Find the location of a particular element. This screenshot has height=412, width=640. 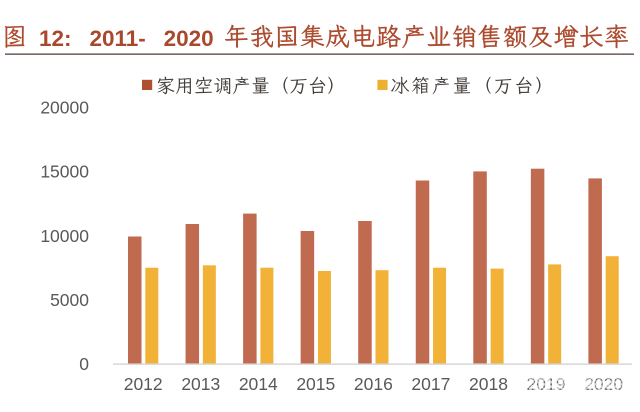

svg-text: 2017 is located at coordinates (430, 384).